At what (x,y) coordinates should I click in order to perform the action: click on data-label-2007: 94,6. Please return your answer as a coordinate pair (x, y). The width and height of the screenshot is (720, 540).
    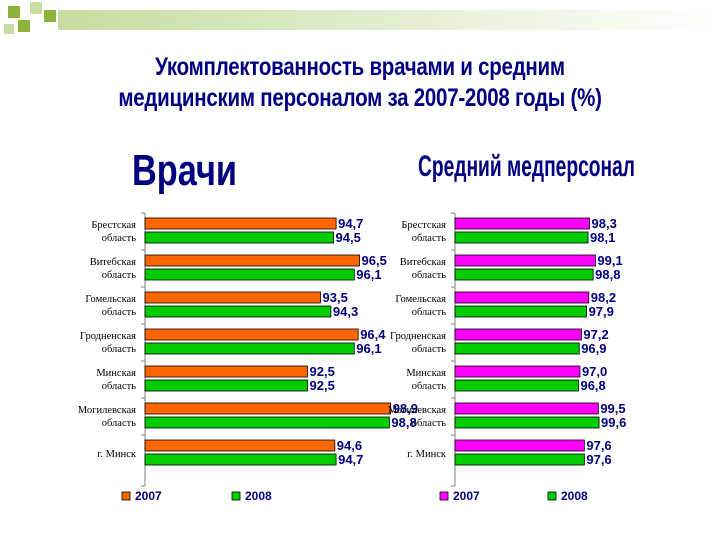
    Looking at the image, I should click on (349, 445).